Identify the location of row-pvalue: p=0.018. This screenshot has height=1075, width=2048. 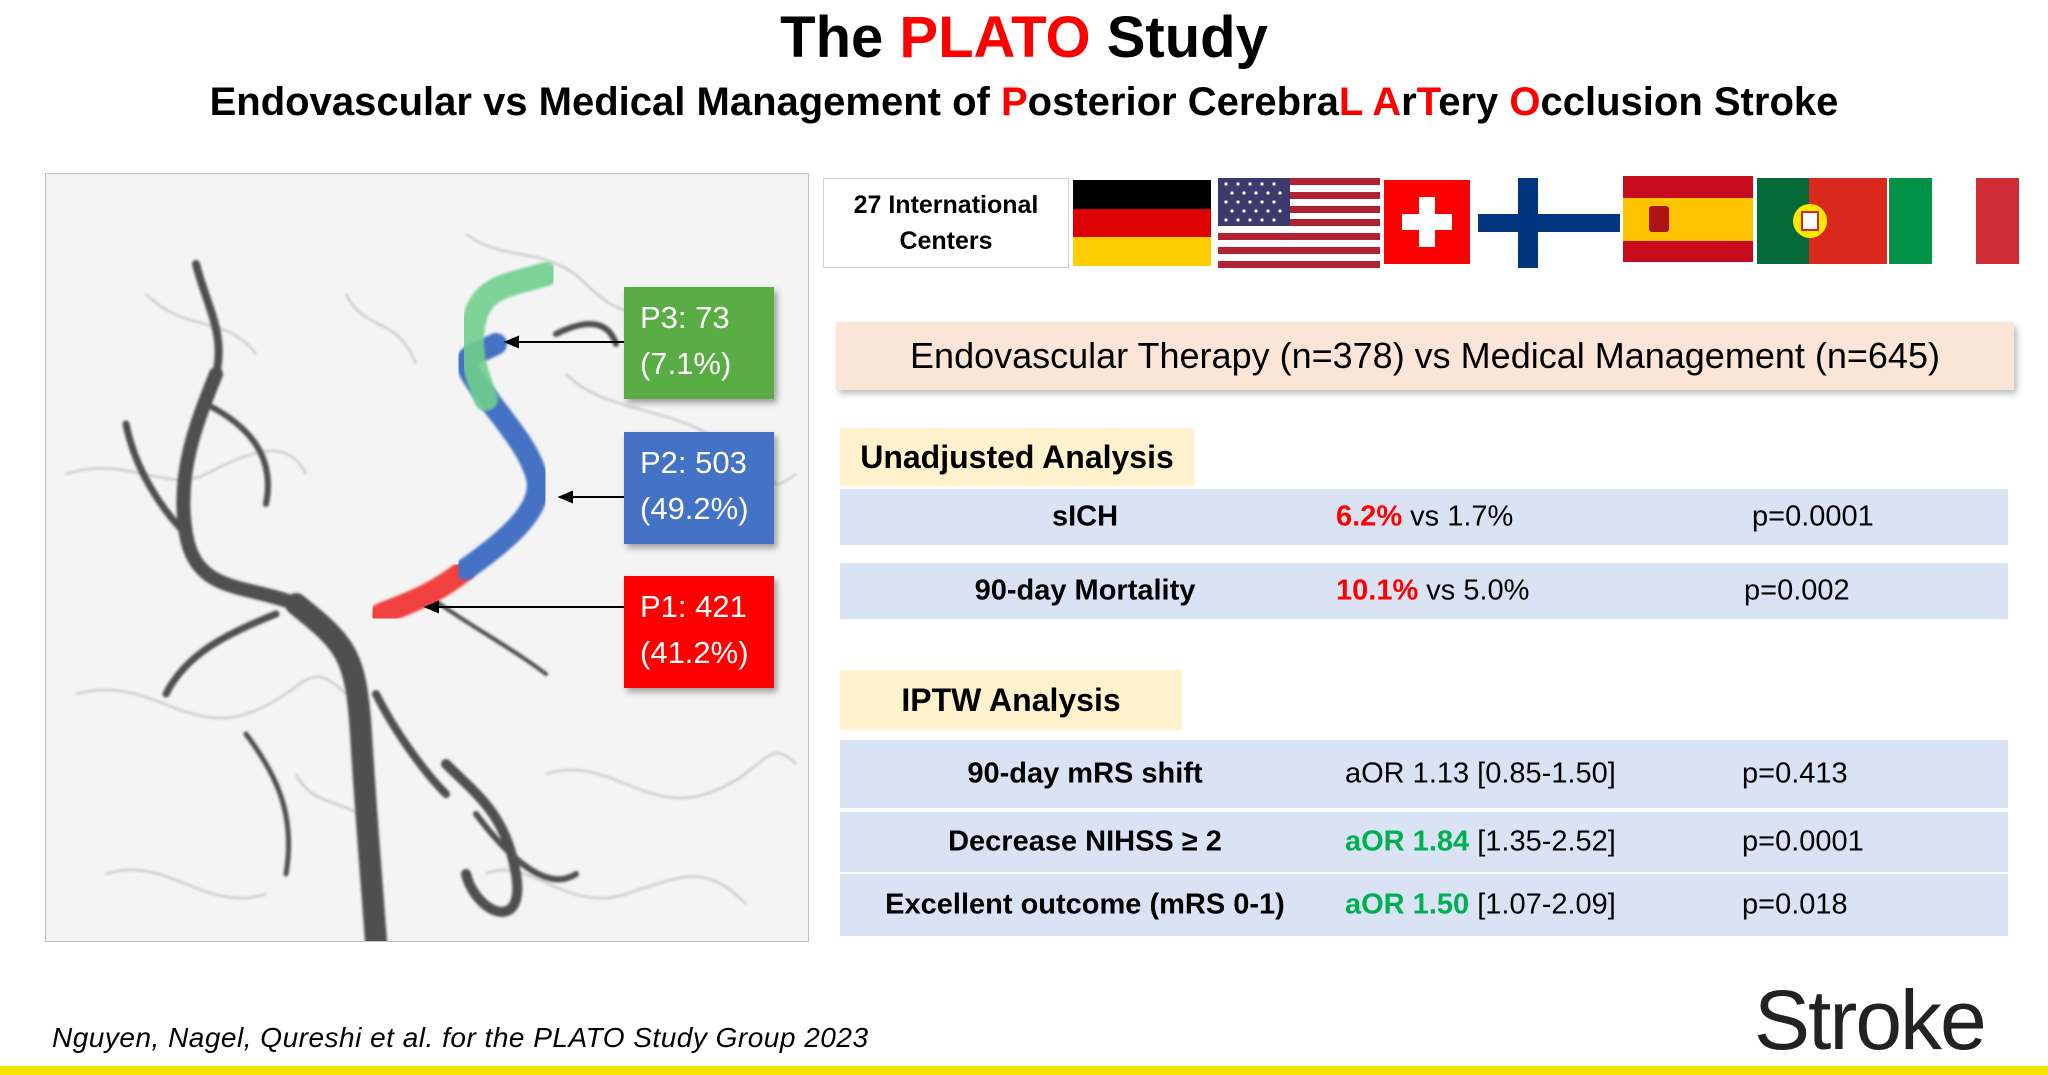
(1795, 904).